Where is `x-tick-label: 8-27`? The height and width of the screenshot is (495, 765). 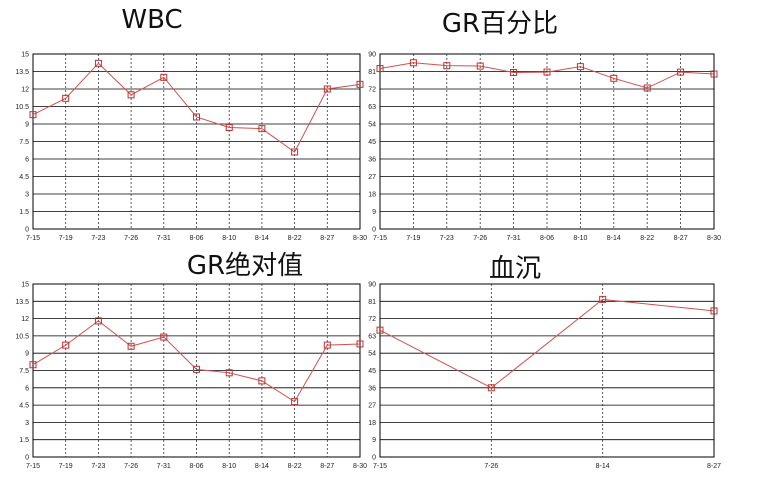
x-tick-label: 8-27 is located at coordinates (327, 238).